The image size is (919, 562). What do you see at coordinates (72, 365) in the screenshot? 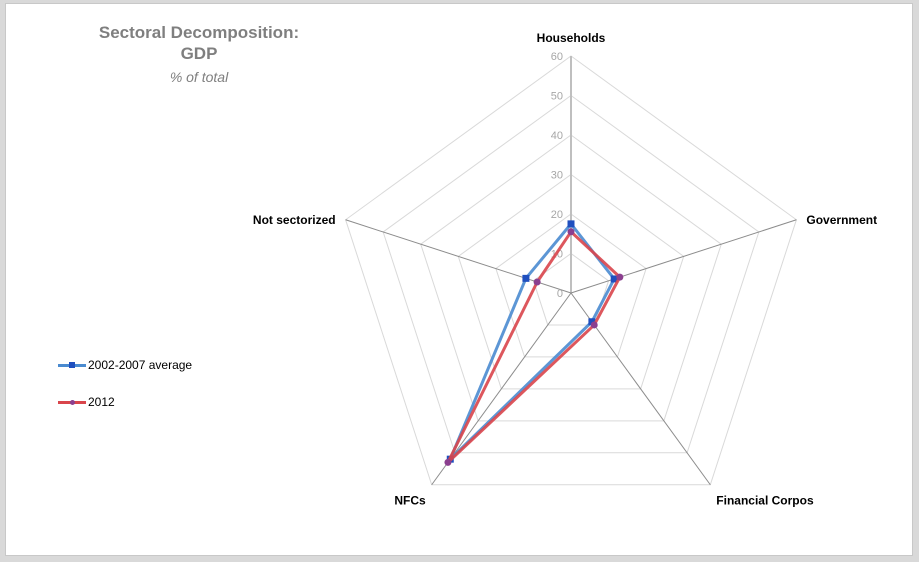
I see `legend-swatch-blue-square-icon` at bounding box center [72, 365].